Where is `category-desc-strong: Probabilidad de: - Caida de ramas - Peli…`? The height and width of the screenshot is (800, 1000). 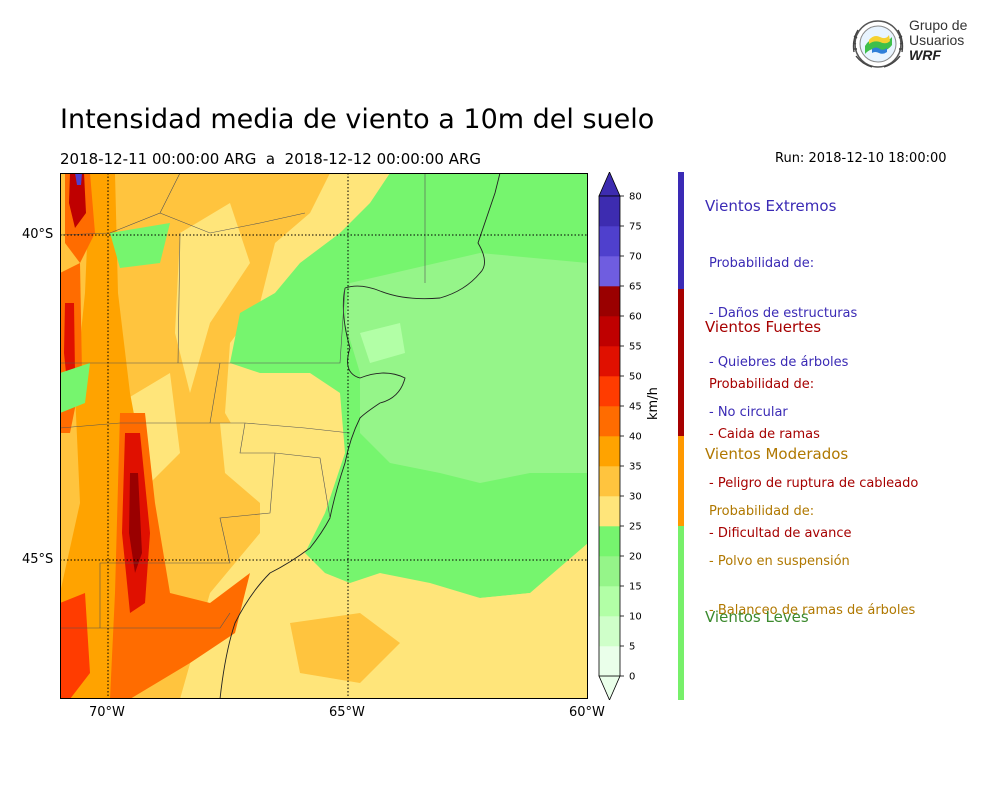 category-desc-strong: Probabilidad de: - Caida de ramas - Peli… is located at coordinates (813, 451).